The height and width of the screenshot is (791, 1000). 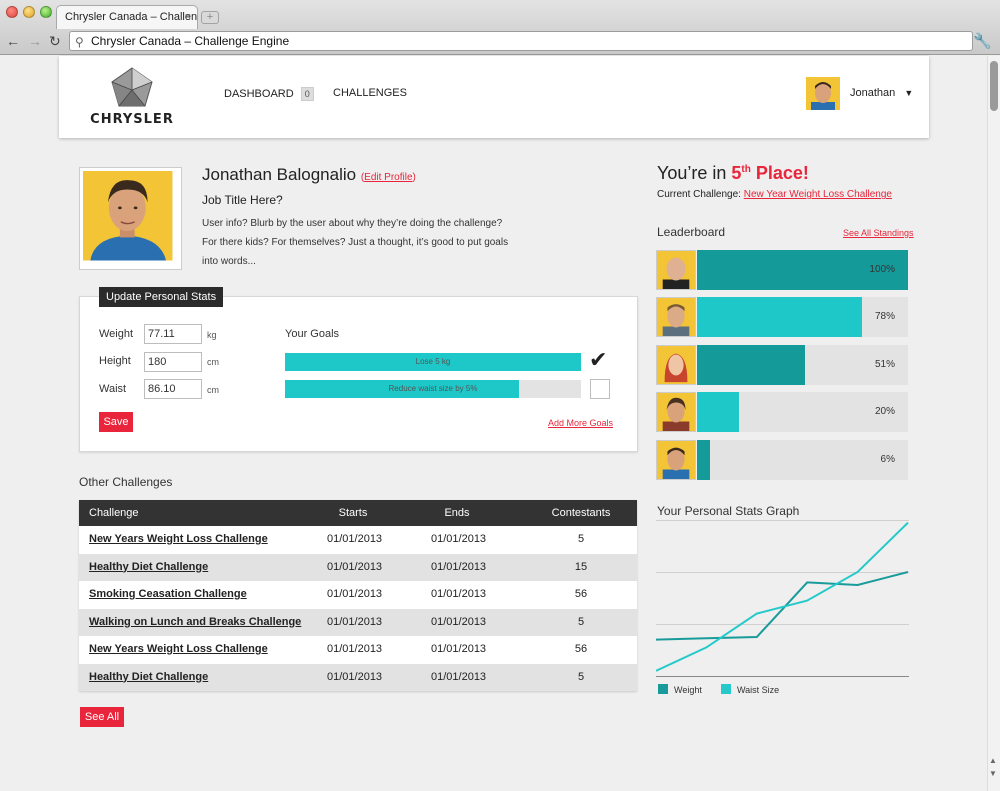 I want to click on wrench-icon: 🔧, so click(x=982, y=41).